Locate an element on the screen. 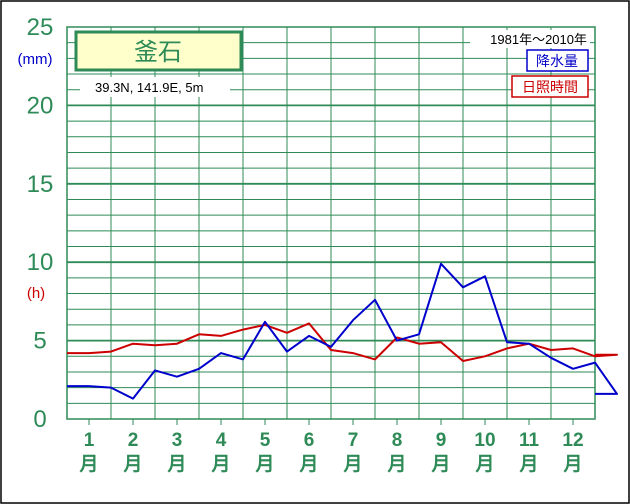 The width and height of the screenshot is (630, 504). month-number-label: 1 is located at coordinates (89, 440).